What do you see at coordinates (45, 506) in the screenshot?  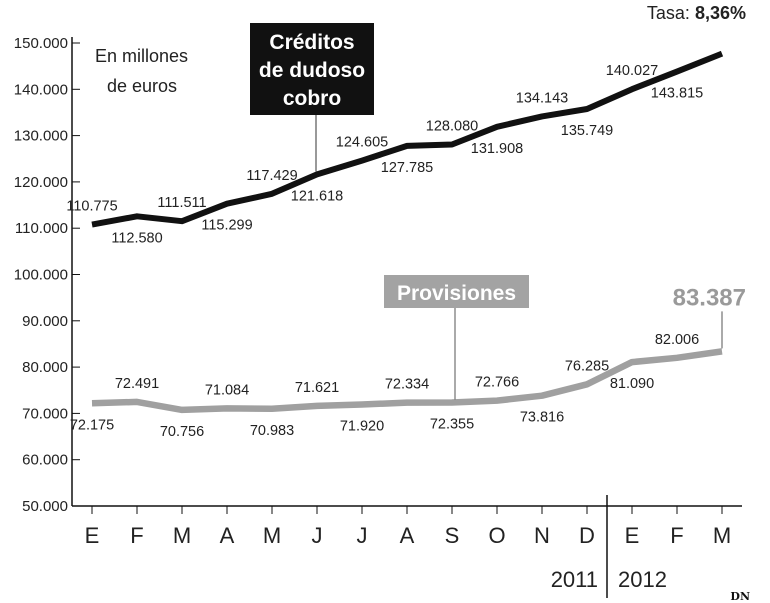 I see `y-tick-label: 50.000` at bounding box center [45, 506].